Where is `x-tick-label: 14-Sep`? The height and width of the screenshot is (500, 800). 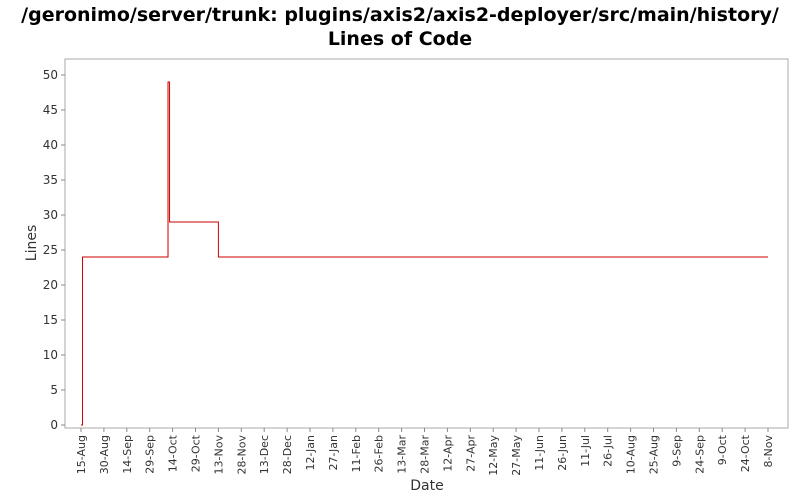
x-tick-label: 14-Sep is located at coordinates (127, 454).